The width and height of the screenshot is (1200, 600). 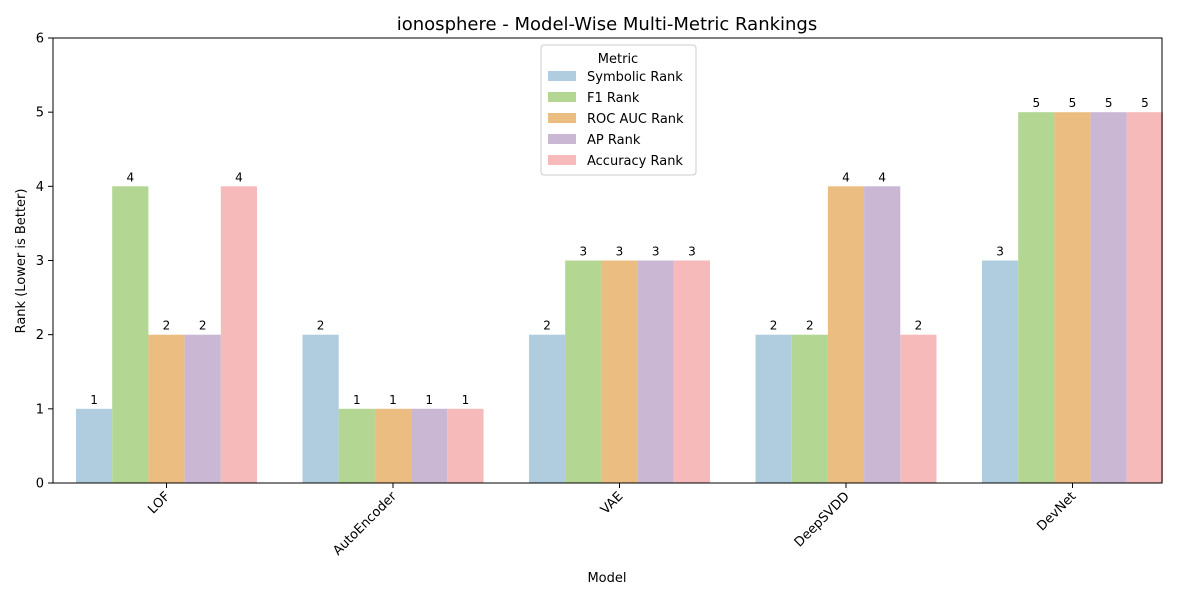 What do you see at coordinates (40, 261) in the screenshot?
I see `y-tick-label: 3` at bounding box center [40, 261].